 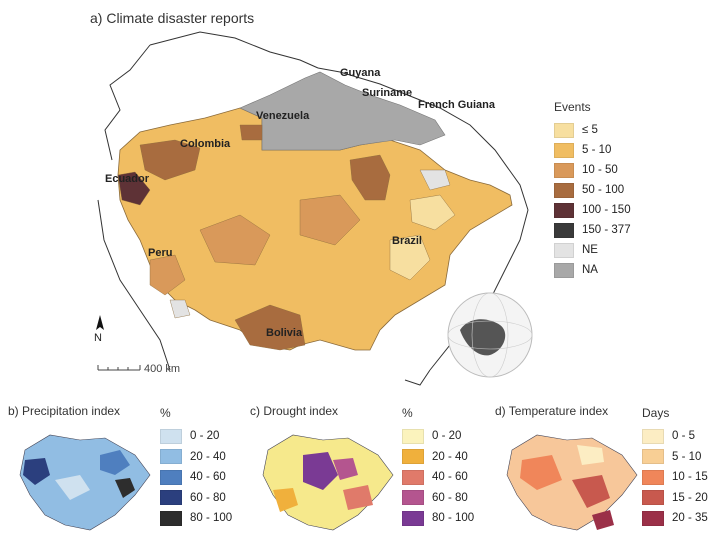 I want to click on scale-bar, so click(x=119, y=368).